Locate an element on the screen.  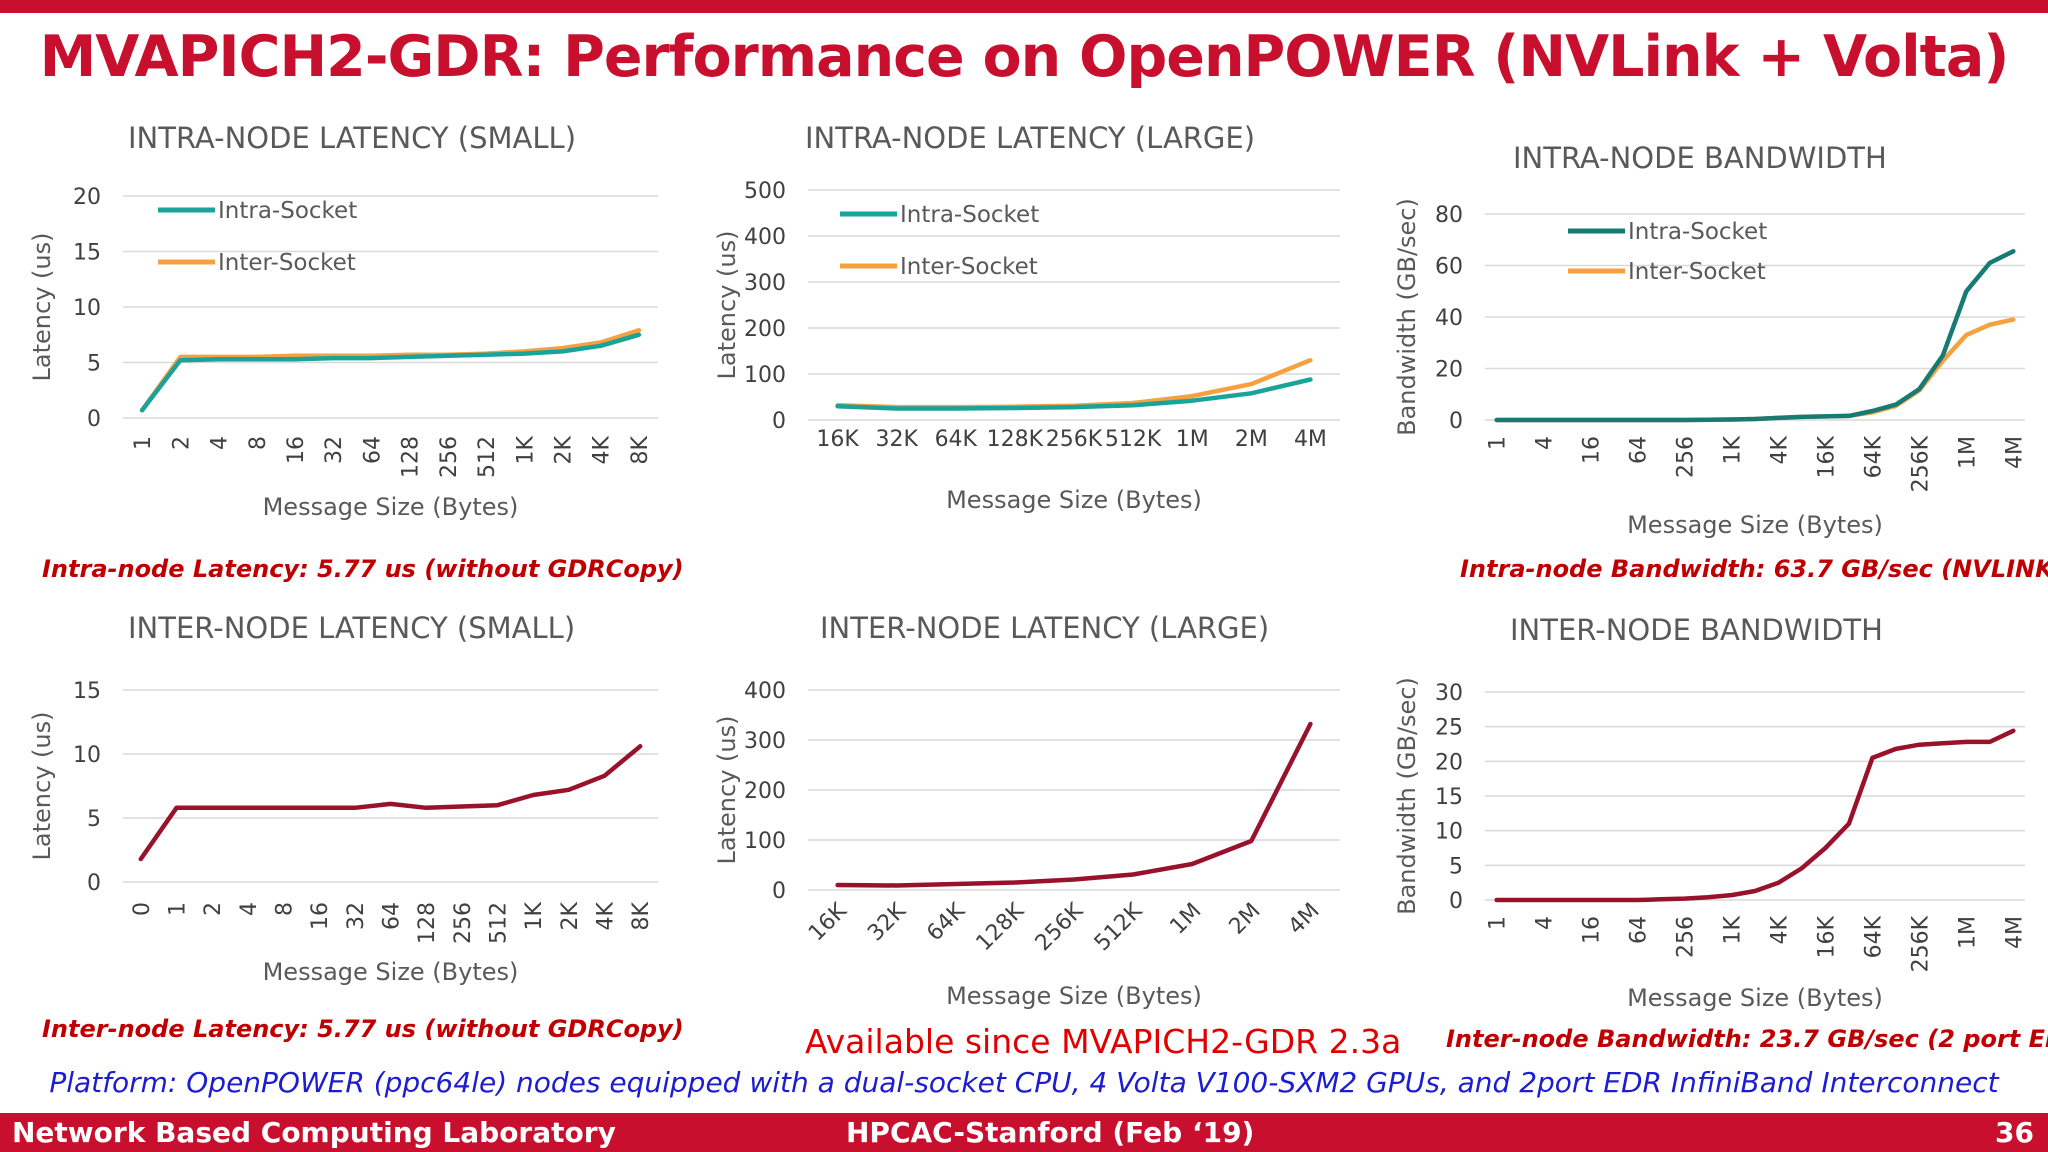
x-tick-label: 8 is located at coordinates (285, 909).